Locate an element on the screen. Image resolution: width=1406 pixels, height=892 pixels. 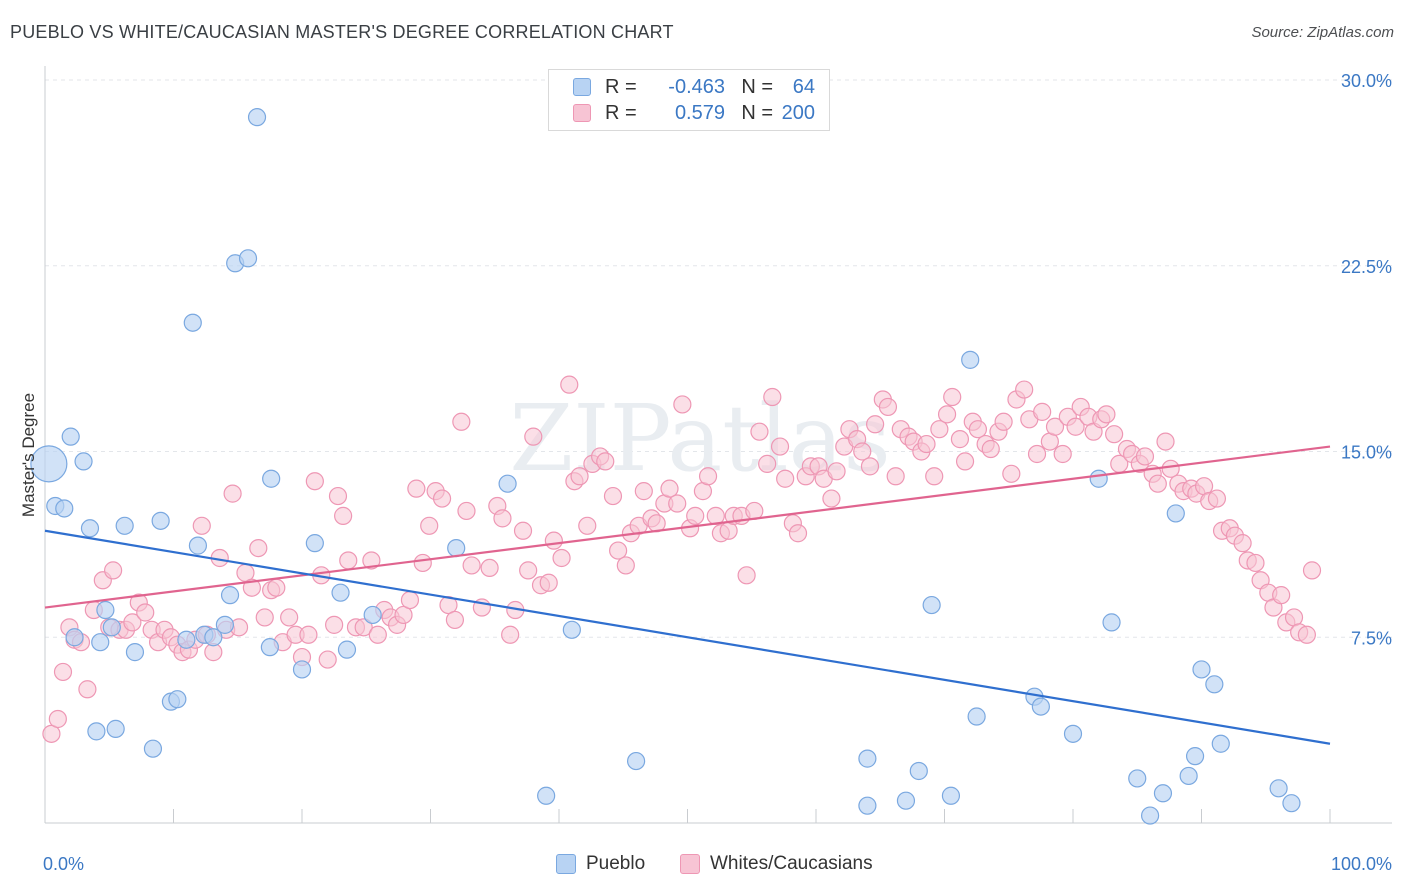
legend-item-pueblo: Pueblo is located at coordinates (600, 864).